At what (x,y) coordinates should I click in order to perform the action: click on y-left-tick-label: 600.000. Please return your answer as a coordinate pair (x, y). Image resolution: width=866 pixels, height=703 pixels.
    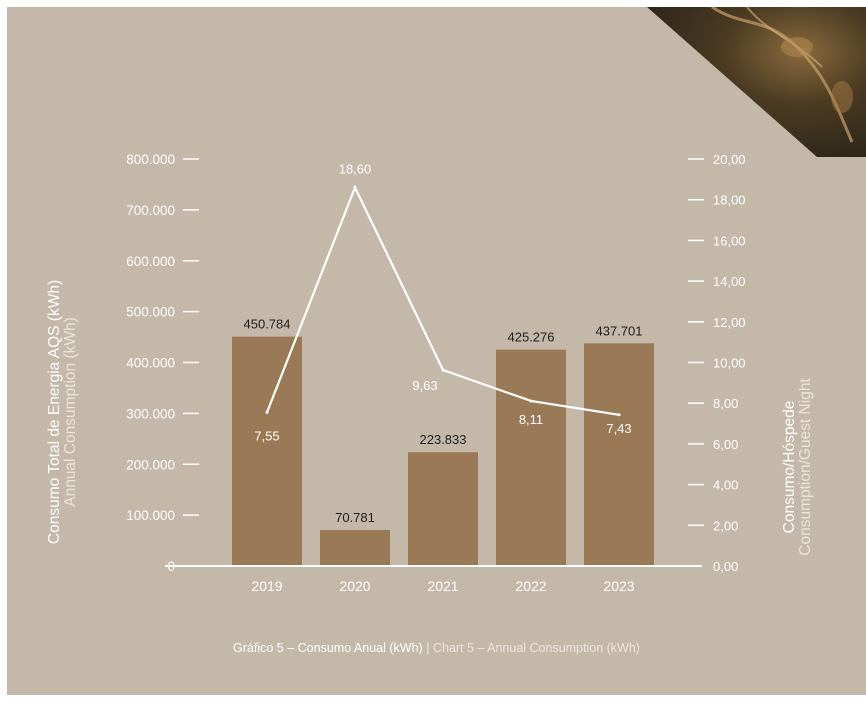
    Looking at the image, I should click on (150, 261).